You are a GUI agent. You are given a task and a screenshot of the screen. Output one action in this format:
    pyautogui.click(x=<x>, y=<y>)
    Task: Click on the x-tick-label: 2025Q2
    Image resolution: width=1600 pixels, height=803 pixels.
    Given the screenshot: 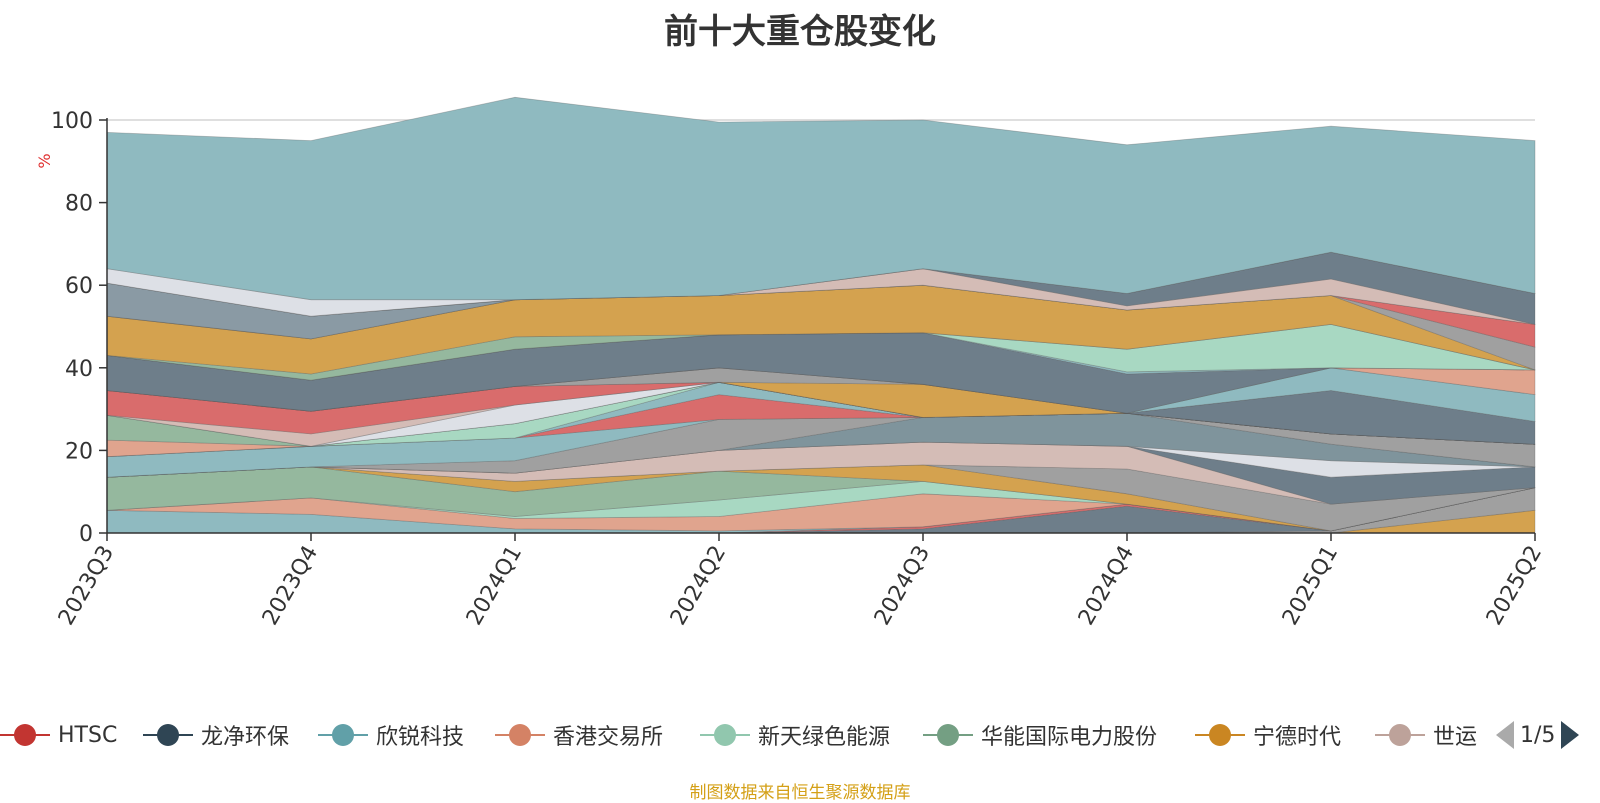 What is the action you would take?
    pyautogui.click(x=1514, y=586)
    